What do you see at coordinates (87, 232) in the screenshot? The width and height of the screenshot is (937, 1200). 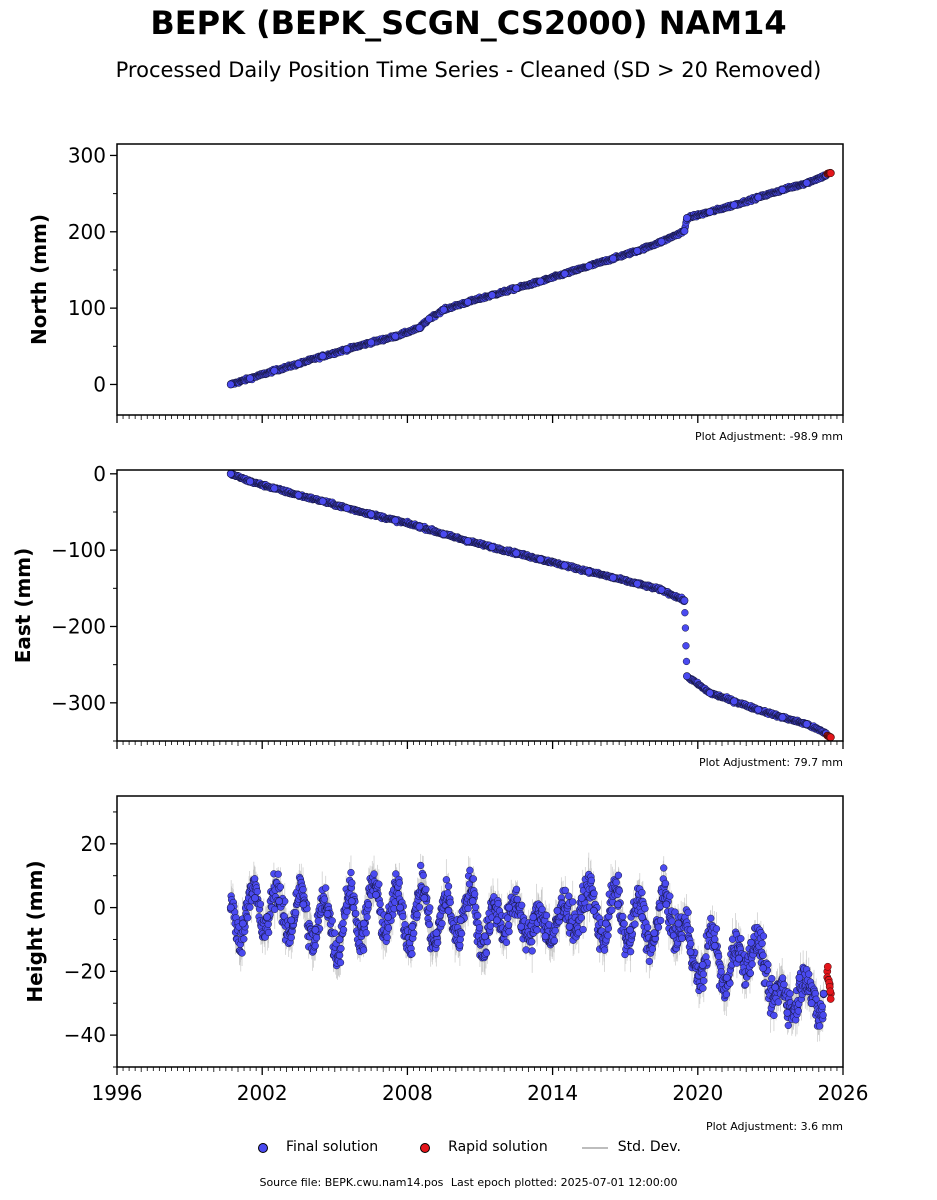 I see `y-tick-label: 200` at bounding box center [87, 232].